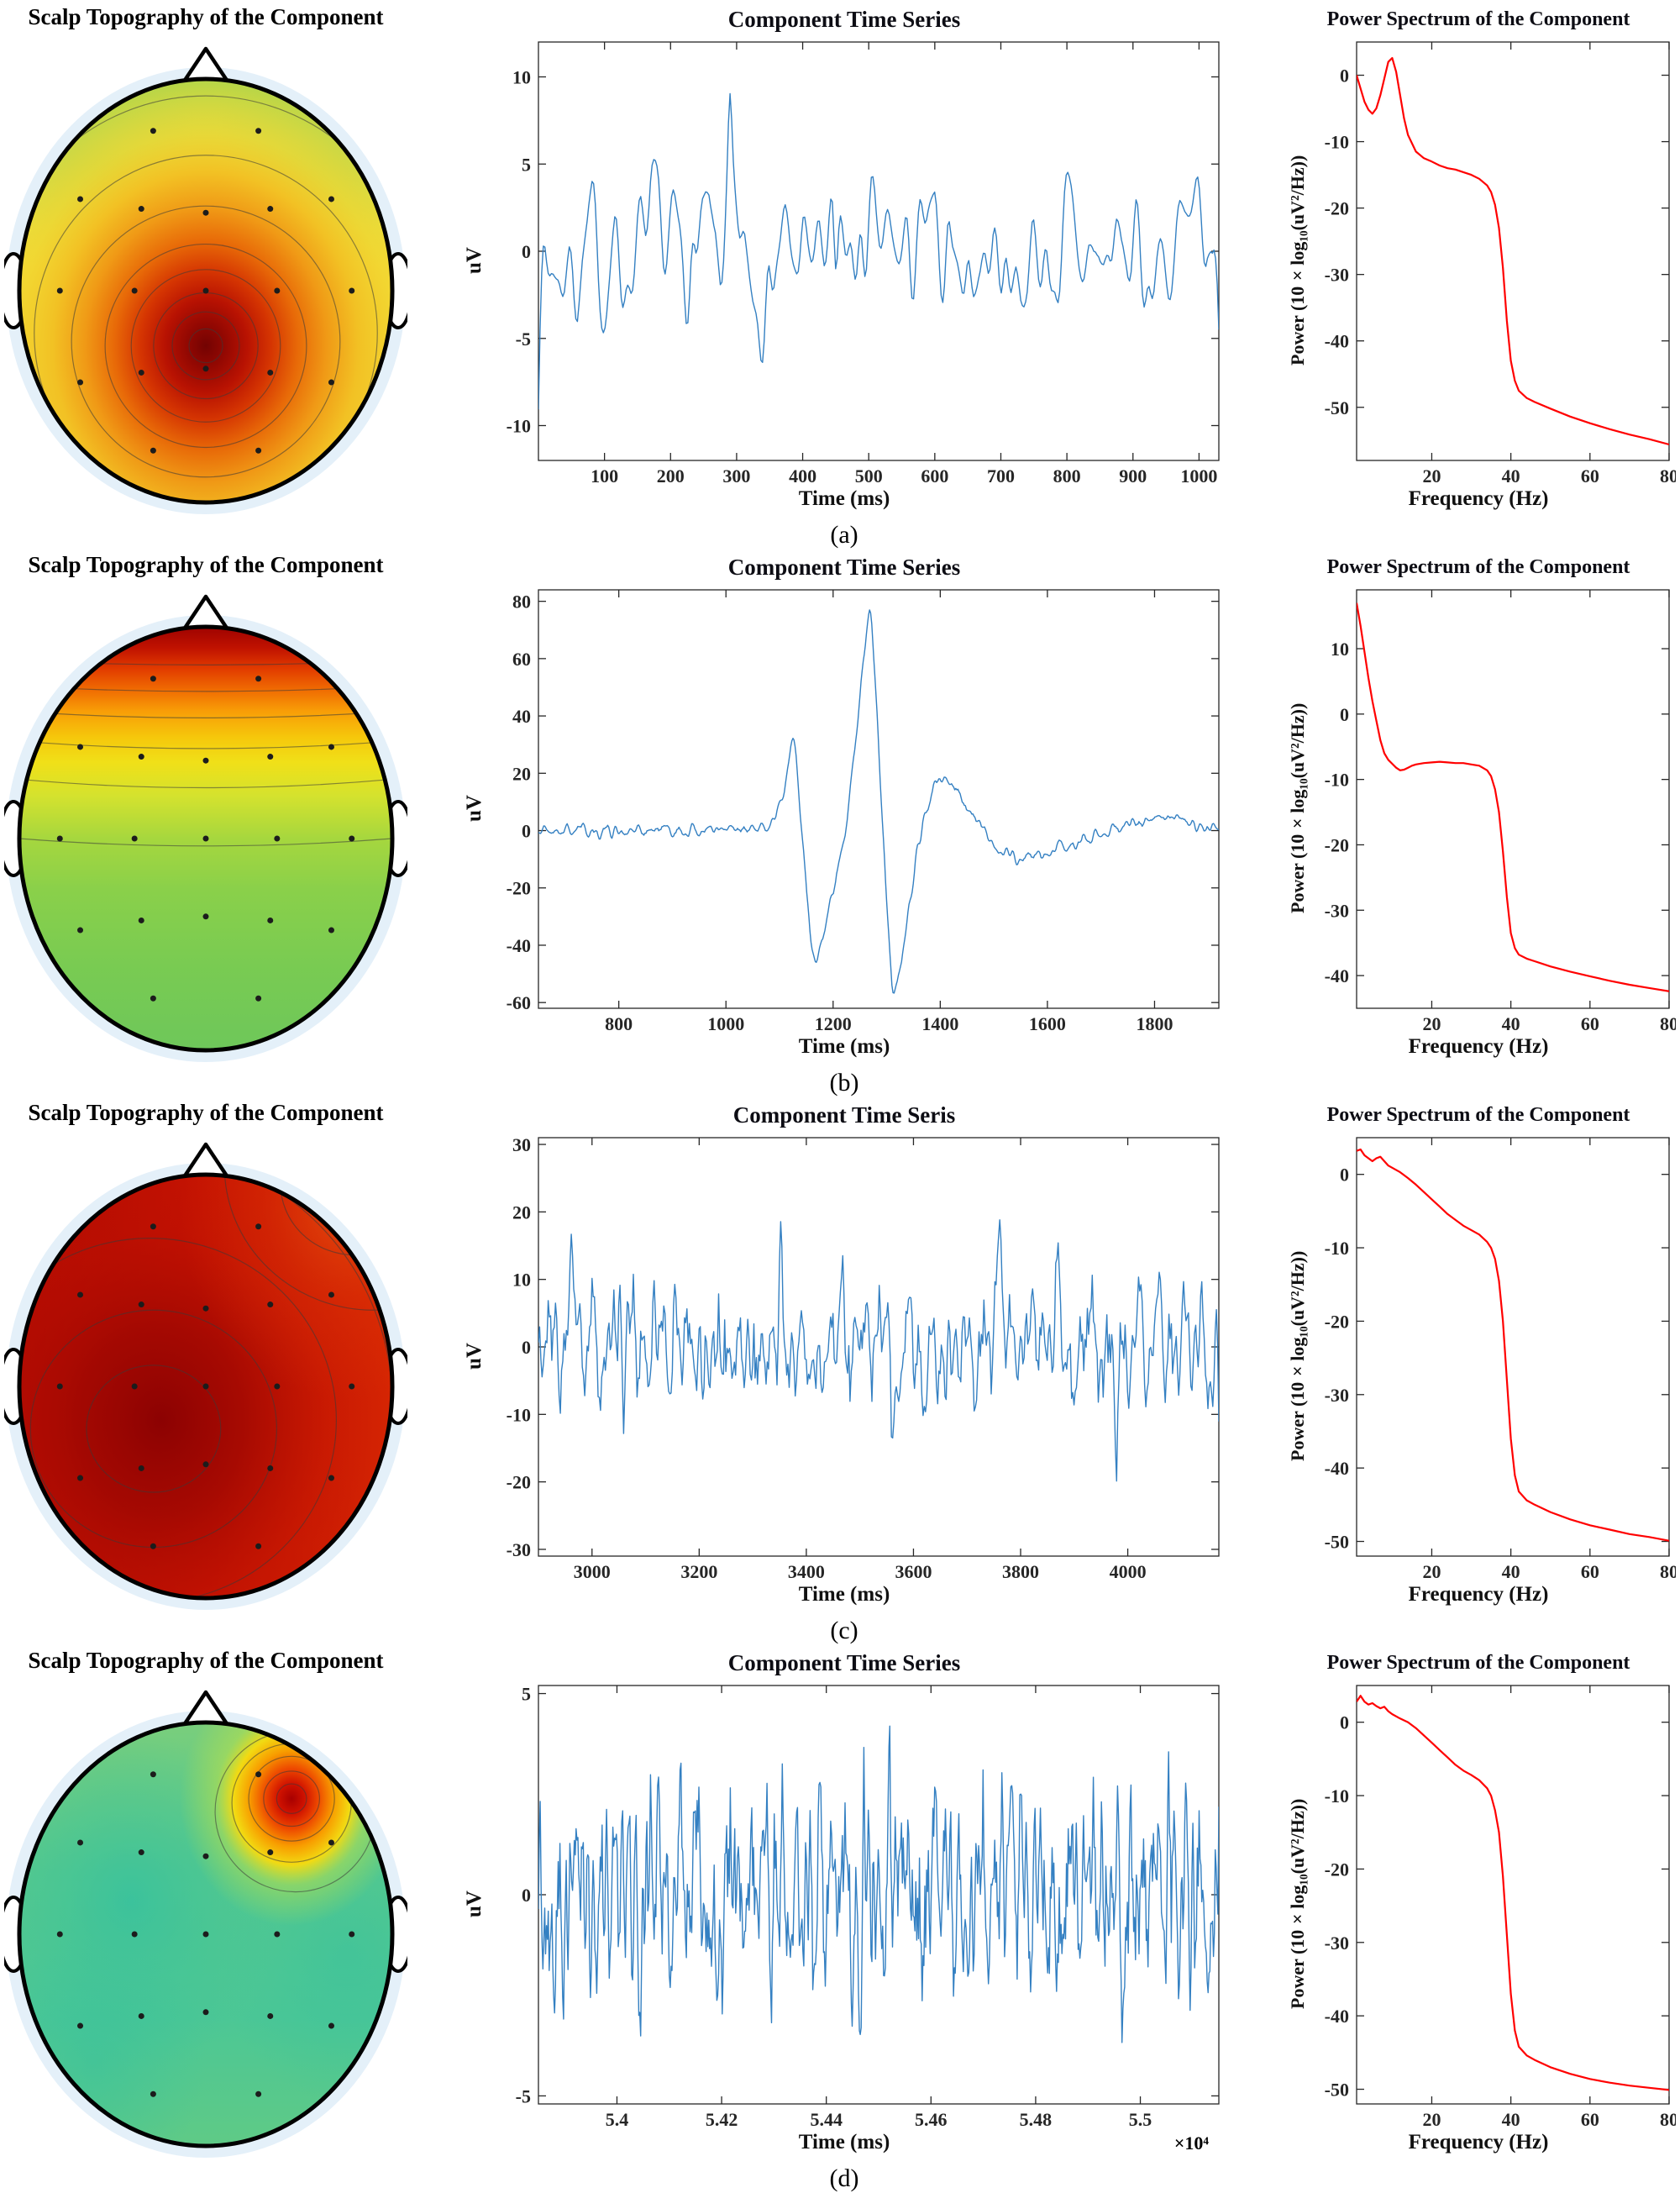  Describe the element at coordinates (725, 1024) in the screenshot. I see `svg-text: 1000` at that location.